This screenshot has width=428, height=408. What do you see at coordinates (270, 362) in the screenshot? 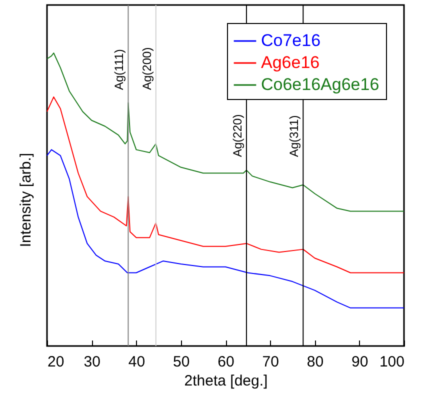
I see `x-tick-label: 70` at bounding box center [270, 362].